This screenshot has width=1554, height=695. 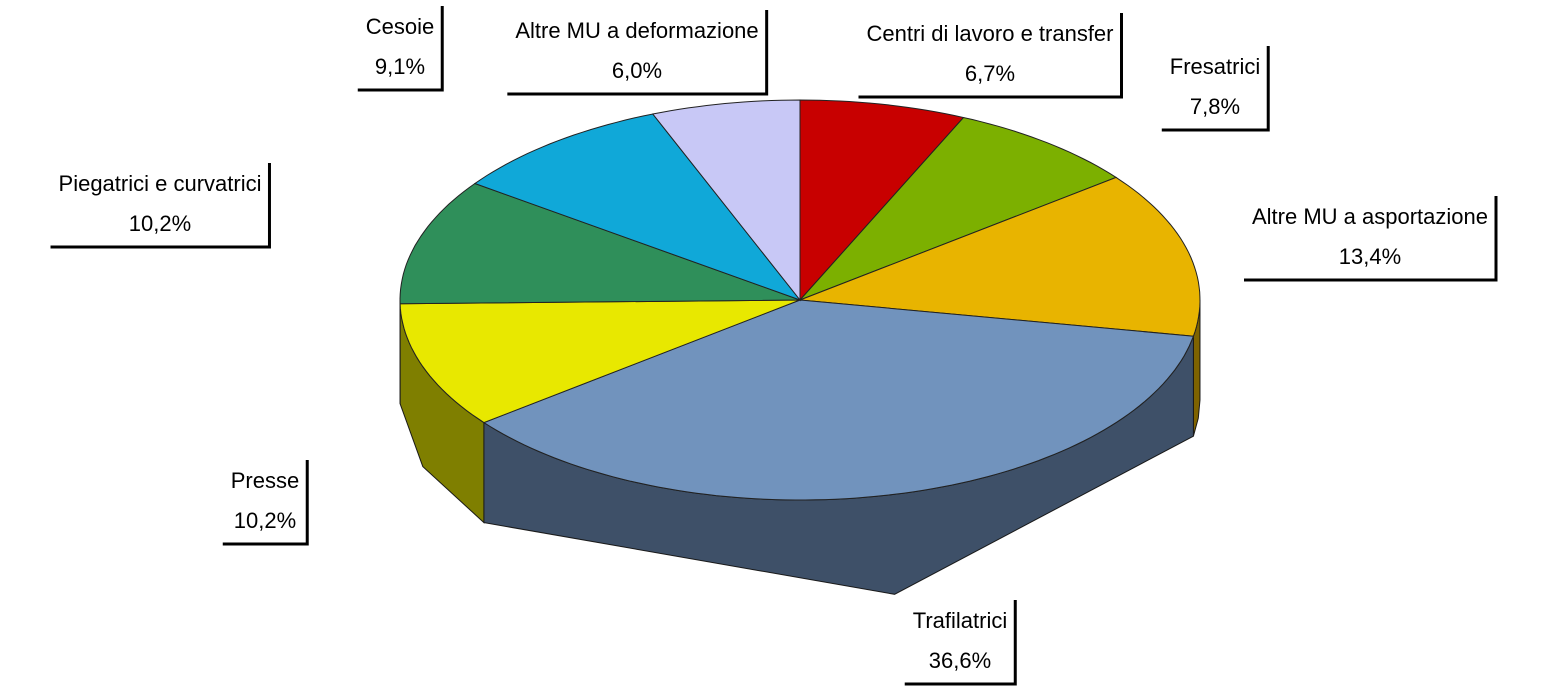 I want to click on slice-value-label: 6,7%, so click(x=990, y=73).